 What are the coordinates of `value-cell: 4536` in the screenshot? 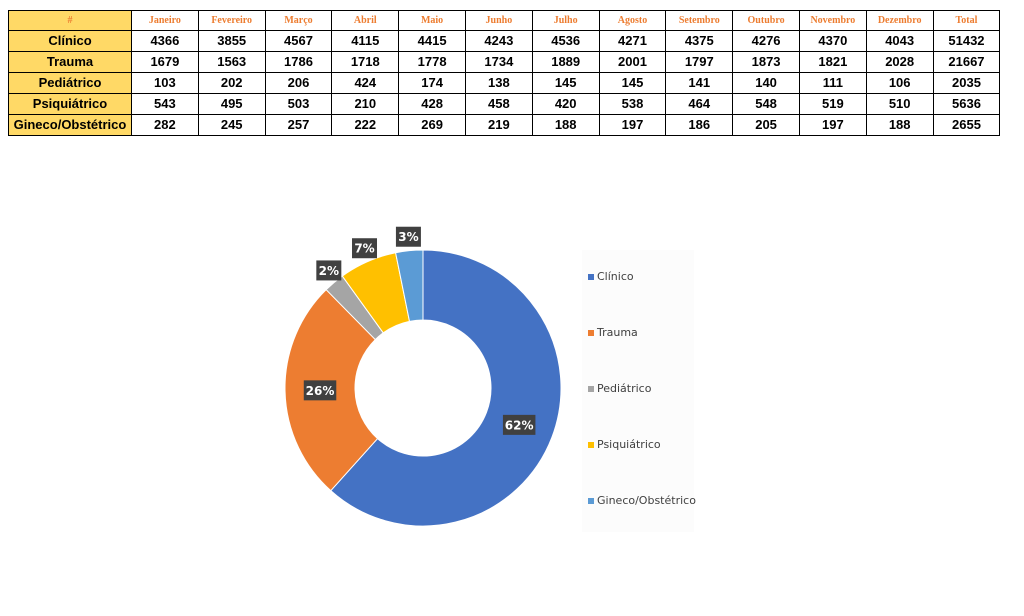 It's located at (565, 41).